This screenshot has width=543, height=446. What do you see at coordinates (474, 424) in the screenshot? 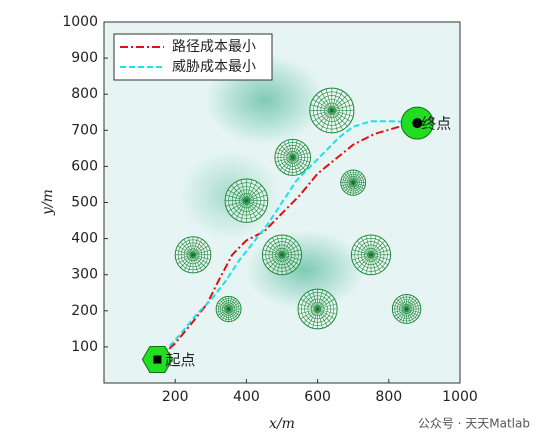
I see `watermark: 公众号 · 天天Matlab` at bounding box center [474, 424].